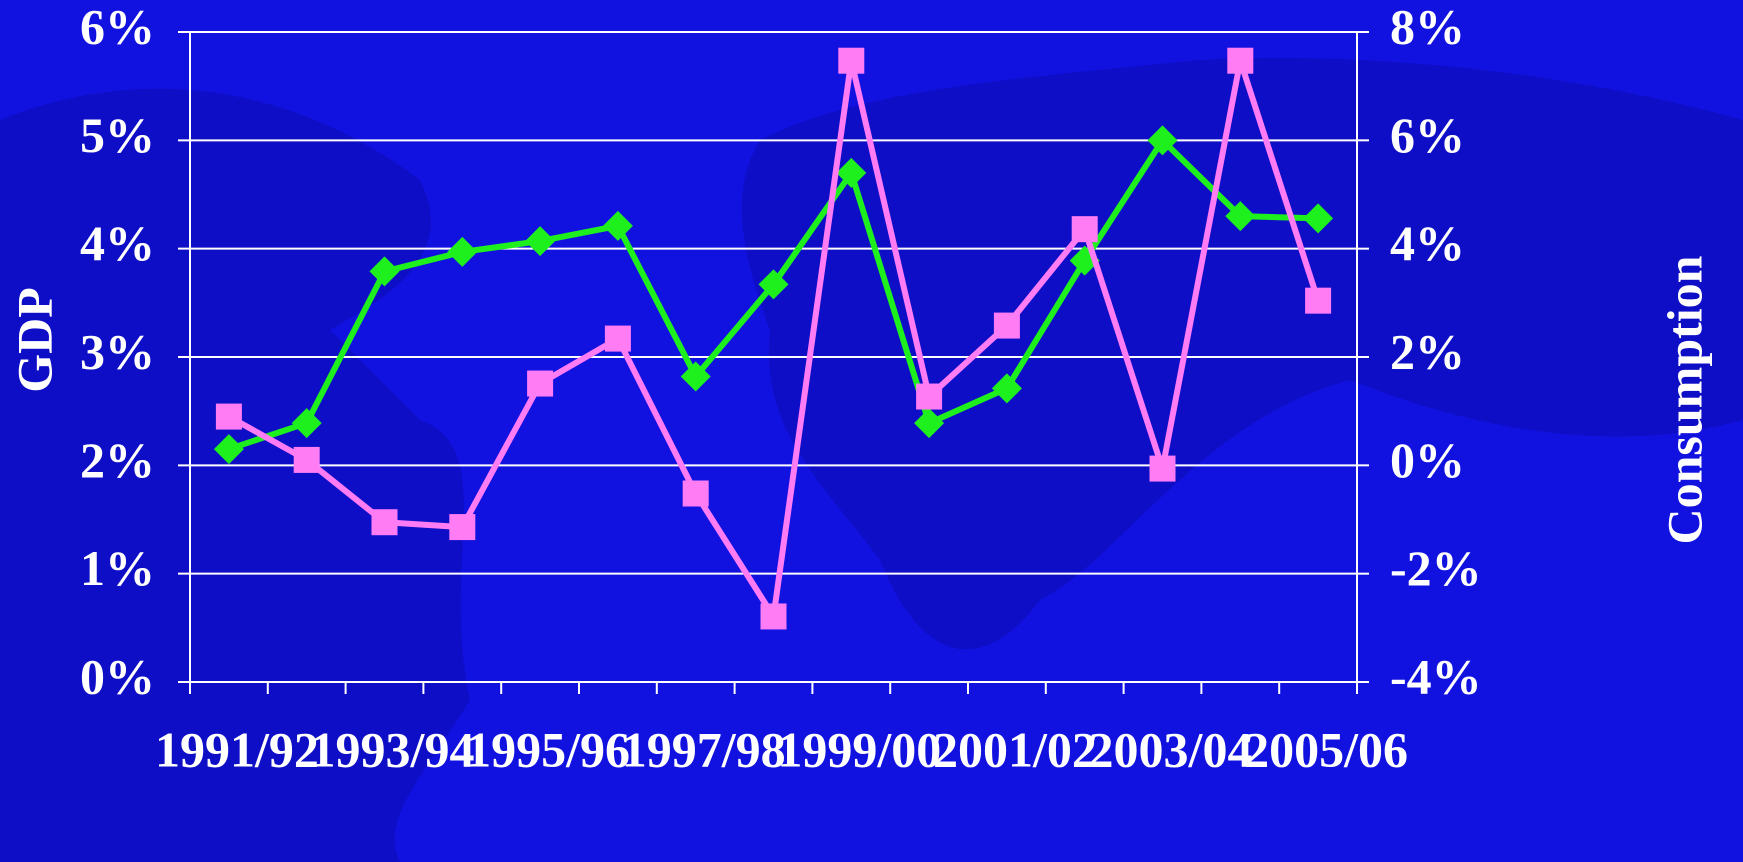 The height and width of the screenshot is (862, 1743). I want to click on x-tick-label: 1993/94, so click(393, 749).